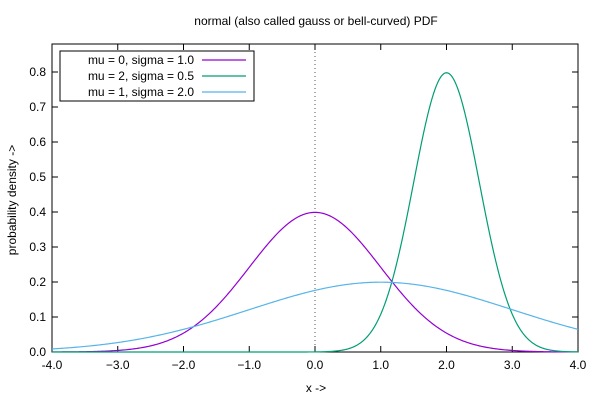 The height and width of the screenshot is (400, 600). Describe the element at coordinates (37, 177) in the screenshot. I see `y-tick-label: 0.5` at that location.